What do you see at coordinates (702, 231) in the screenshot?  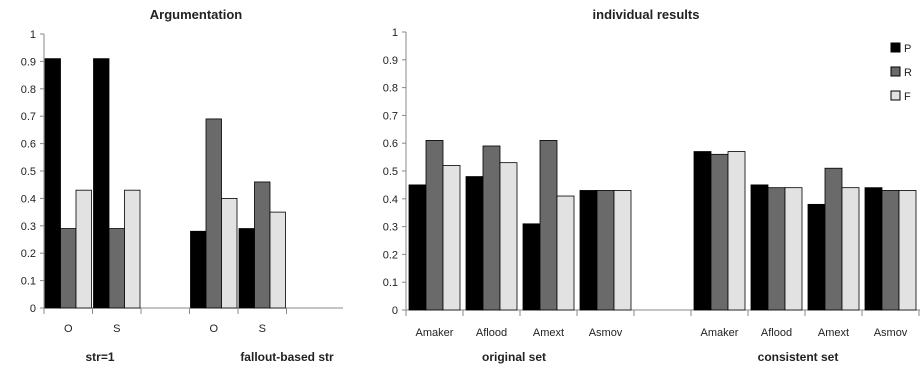 I see `bar-consistent-set-amaker-s0` at bounding box center [702, 231].